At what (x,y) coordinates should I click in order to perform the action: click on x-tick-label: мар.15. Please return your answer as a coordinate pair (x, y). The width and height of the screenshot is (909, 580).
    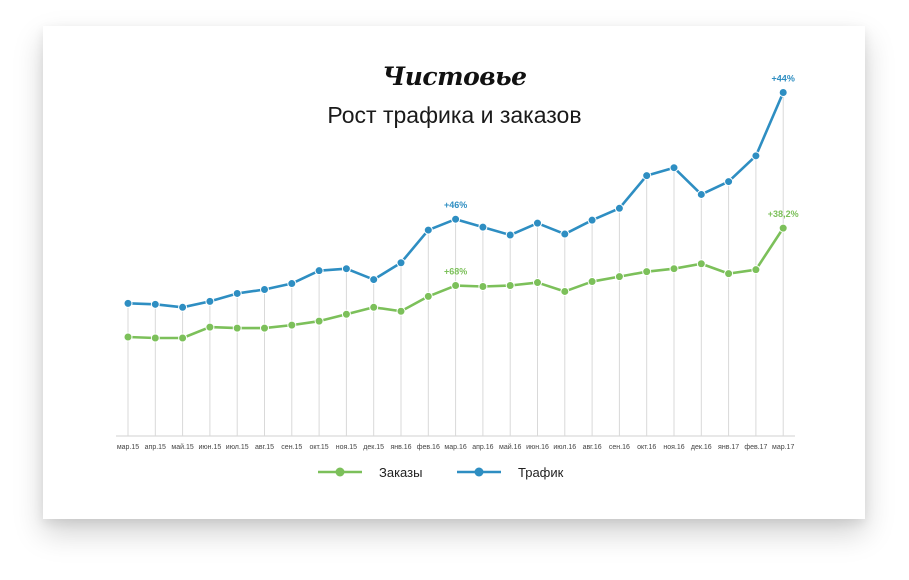
    Looking at the image, I should click on (128, 447).